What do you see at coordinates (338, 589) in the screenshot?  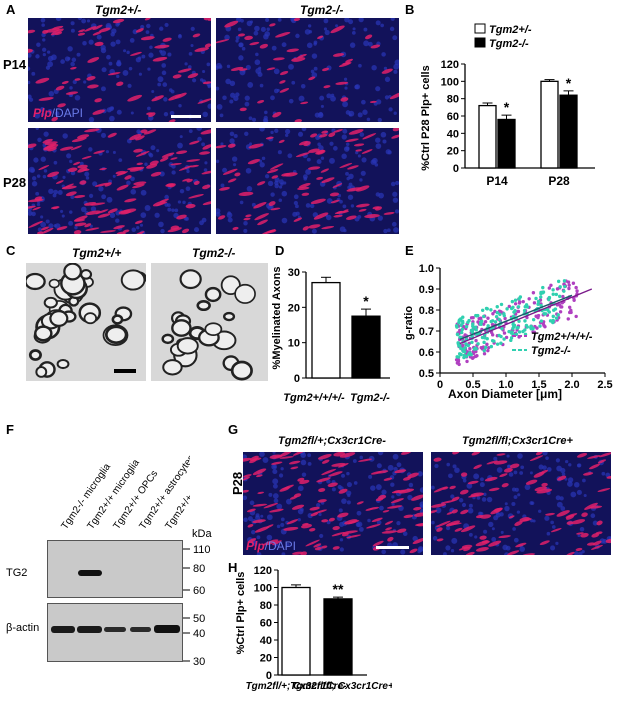 I see `significance-label: **` at bounding box center [338, 589].